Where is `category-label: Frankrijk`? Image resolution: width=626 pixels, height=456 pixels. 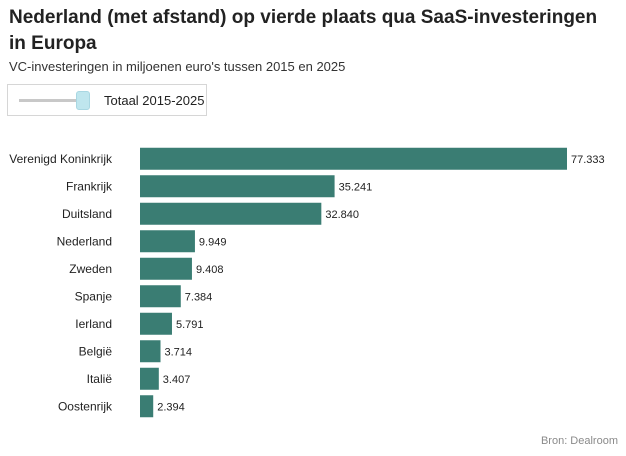 category-label: Frankrijk is located at coordinates (89, 186).